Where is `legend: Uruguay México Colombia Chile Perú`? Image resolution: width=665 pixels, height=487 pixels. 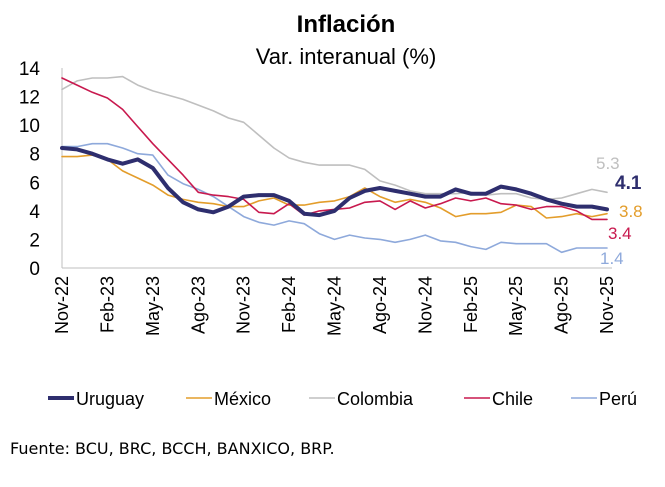
legend: Uruguay México Colombia Chile Perú is located at coordinates (342, 399).